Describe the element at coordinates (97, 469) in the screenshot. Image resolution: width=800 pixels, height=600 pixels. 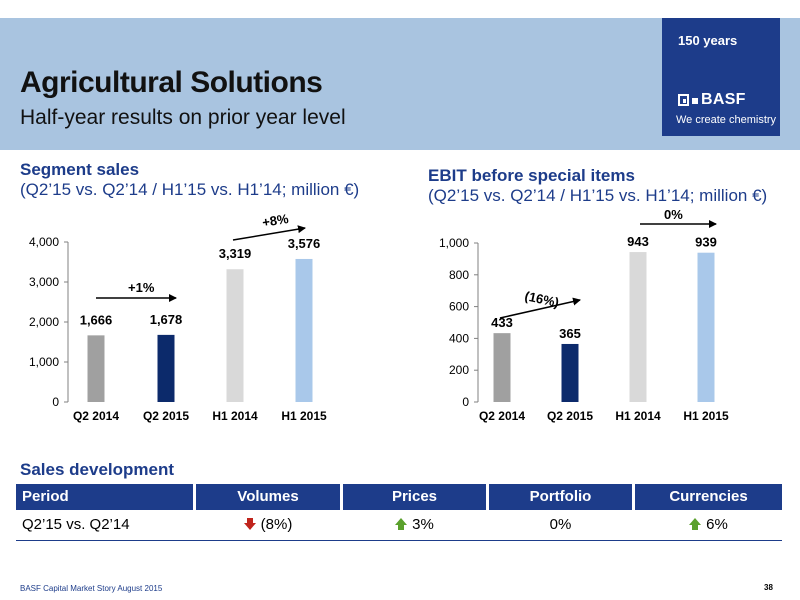
I see `sales-development-title: Sales development` at that location.